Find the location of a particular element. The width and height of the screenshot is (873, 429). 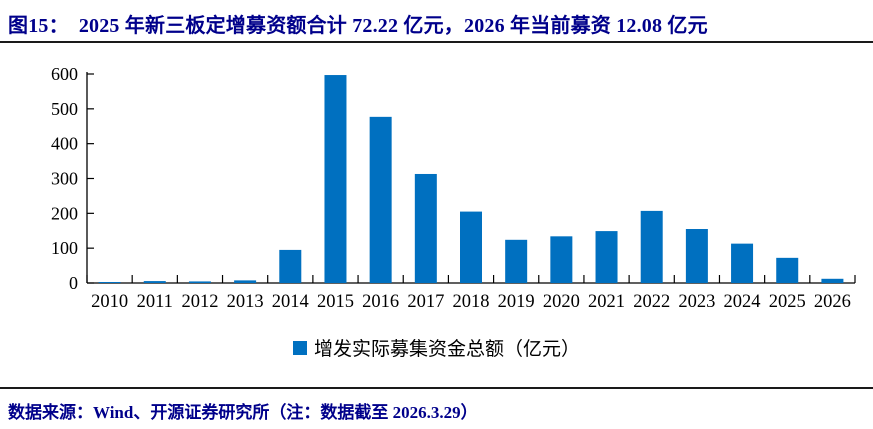

title-divider is located at coordinates (436, 42).